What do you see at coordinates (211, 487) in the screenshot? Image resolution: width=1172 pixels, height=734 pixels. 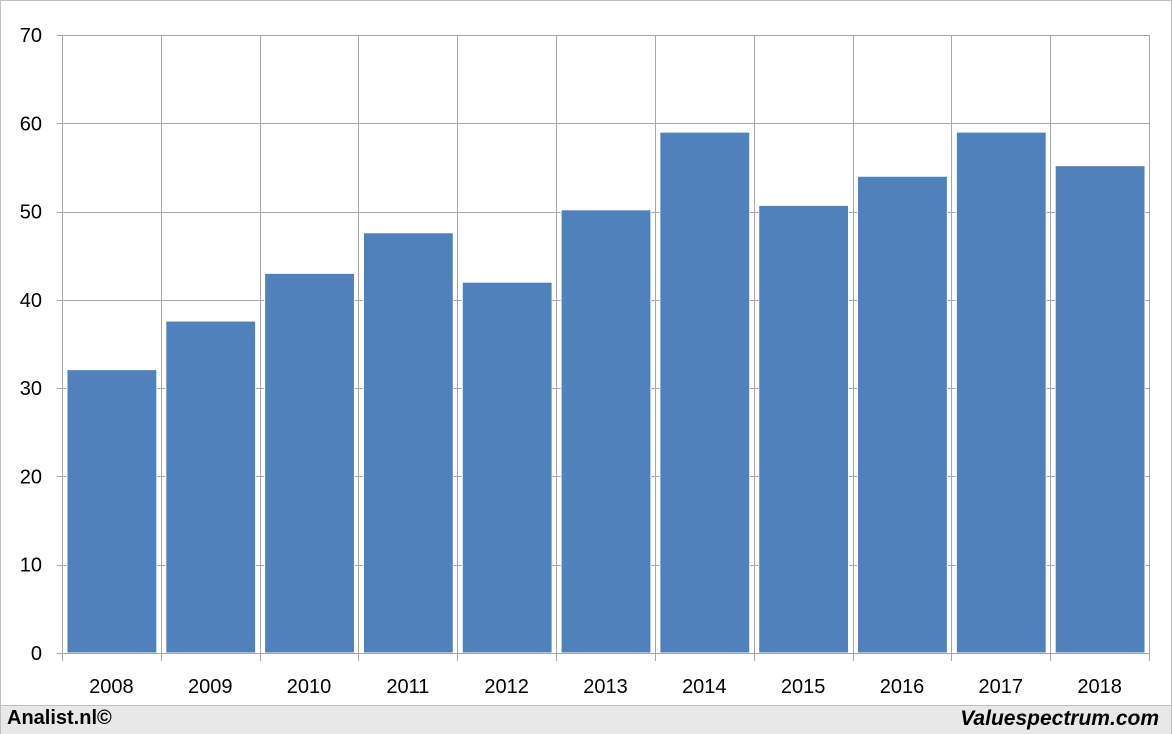 I see `bar-2009` at bounding box center [211, 487].